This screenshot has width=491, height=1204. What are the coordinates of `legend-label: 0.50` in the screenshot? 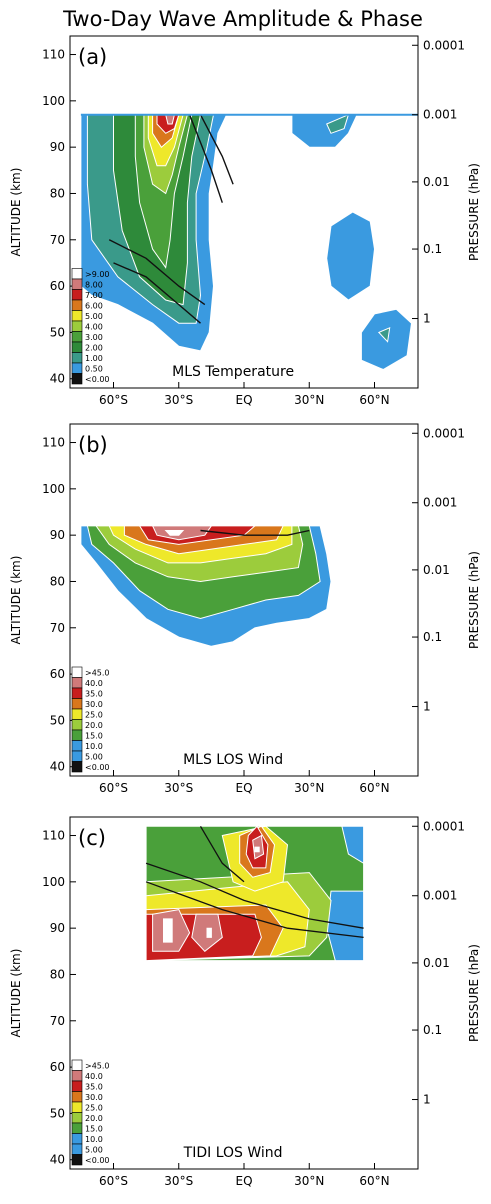 It's located at (94, 369).